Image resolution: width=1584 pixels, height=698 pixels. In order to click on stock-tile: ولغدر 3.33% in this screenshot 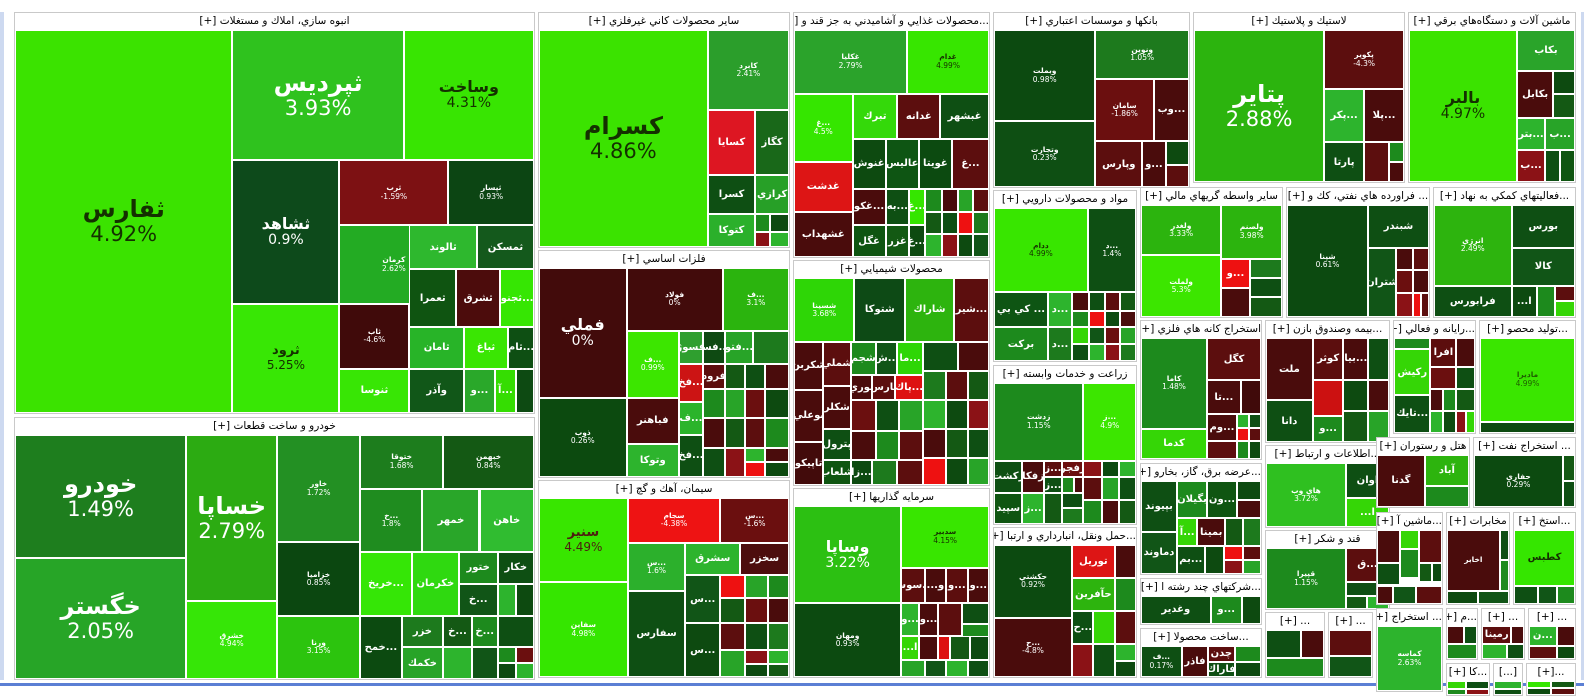, I will do `click(1181, 230)`.